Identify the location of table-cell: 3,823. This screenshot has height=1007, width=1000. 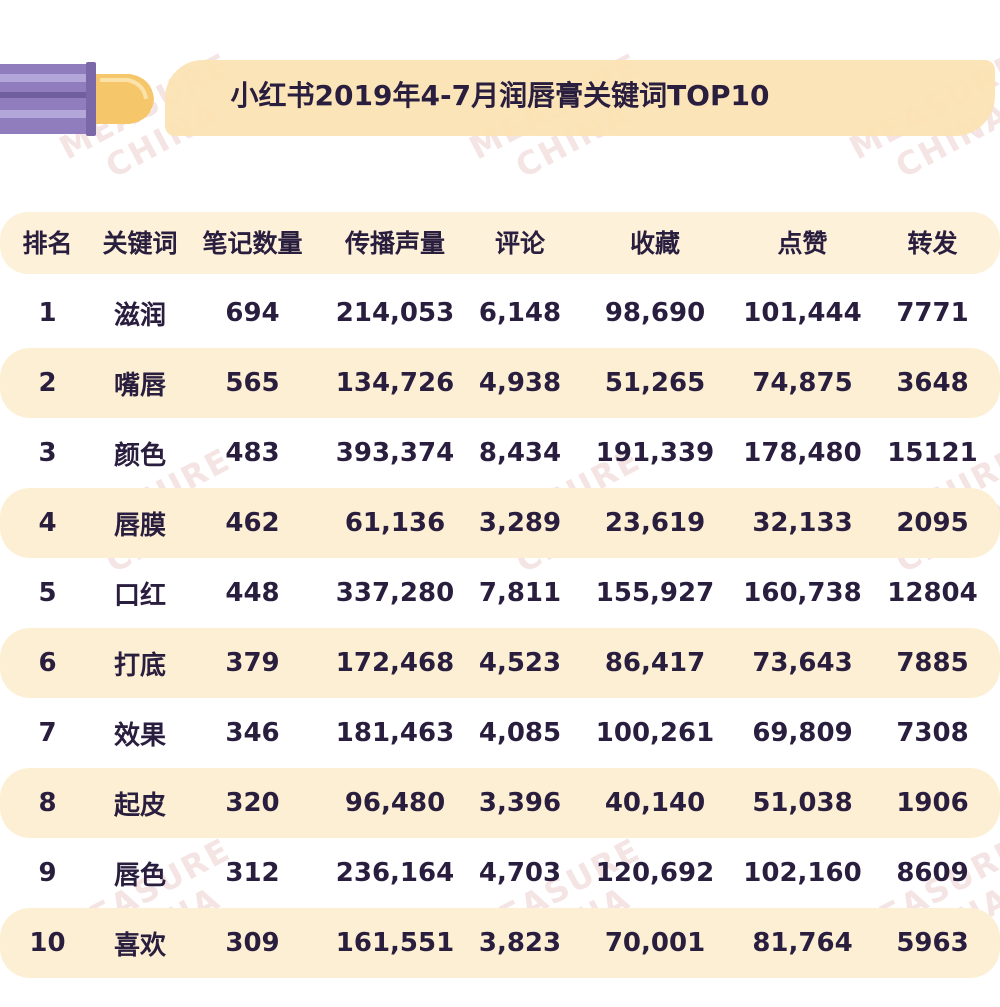
(520, 943).